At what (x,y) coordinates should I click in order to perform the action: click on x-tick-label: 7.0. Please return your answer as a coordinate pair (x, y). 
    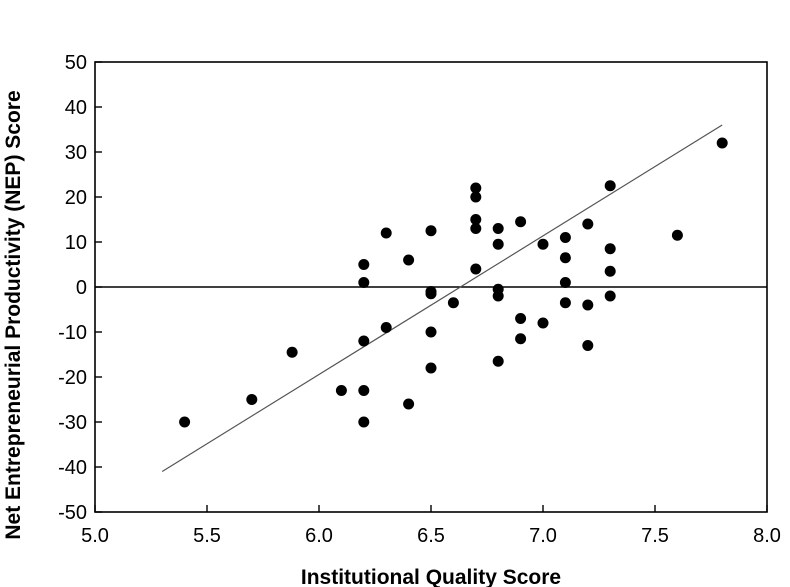
    Looking at the image, I should click on (543, 536).